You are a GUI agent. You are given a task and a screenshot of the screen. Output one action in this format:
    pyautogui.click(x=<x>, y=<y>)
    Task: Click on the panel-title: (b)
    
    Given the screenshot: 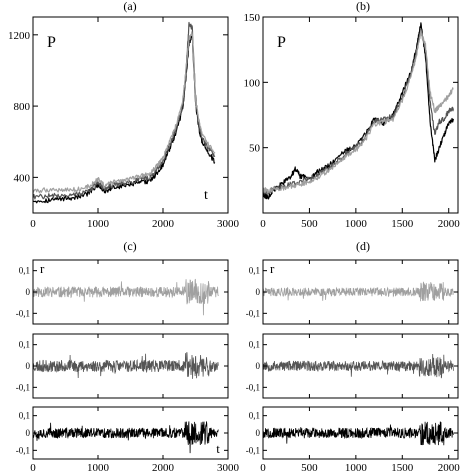 What is the action you would take?
    pyautogui.click(x=363, y=6)
    